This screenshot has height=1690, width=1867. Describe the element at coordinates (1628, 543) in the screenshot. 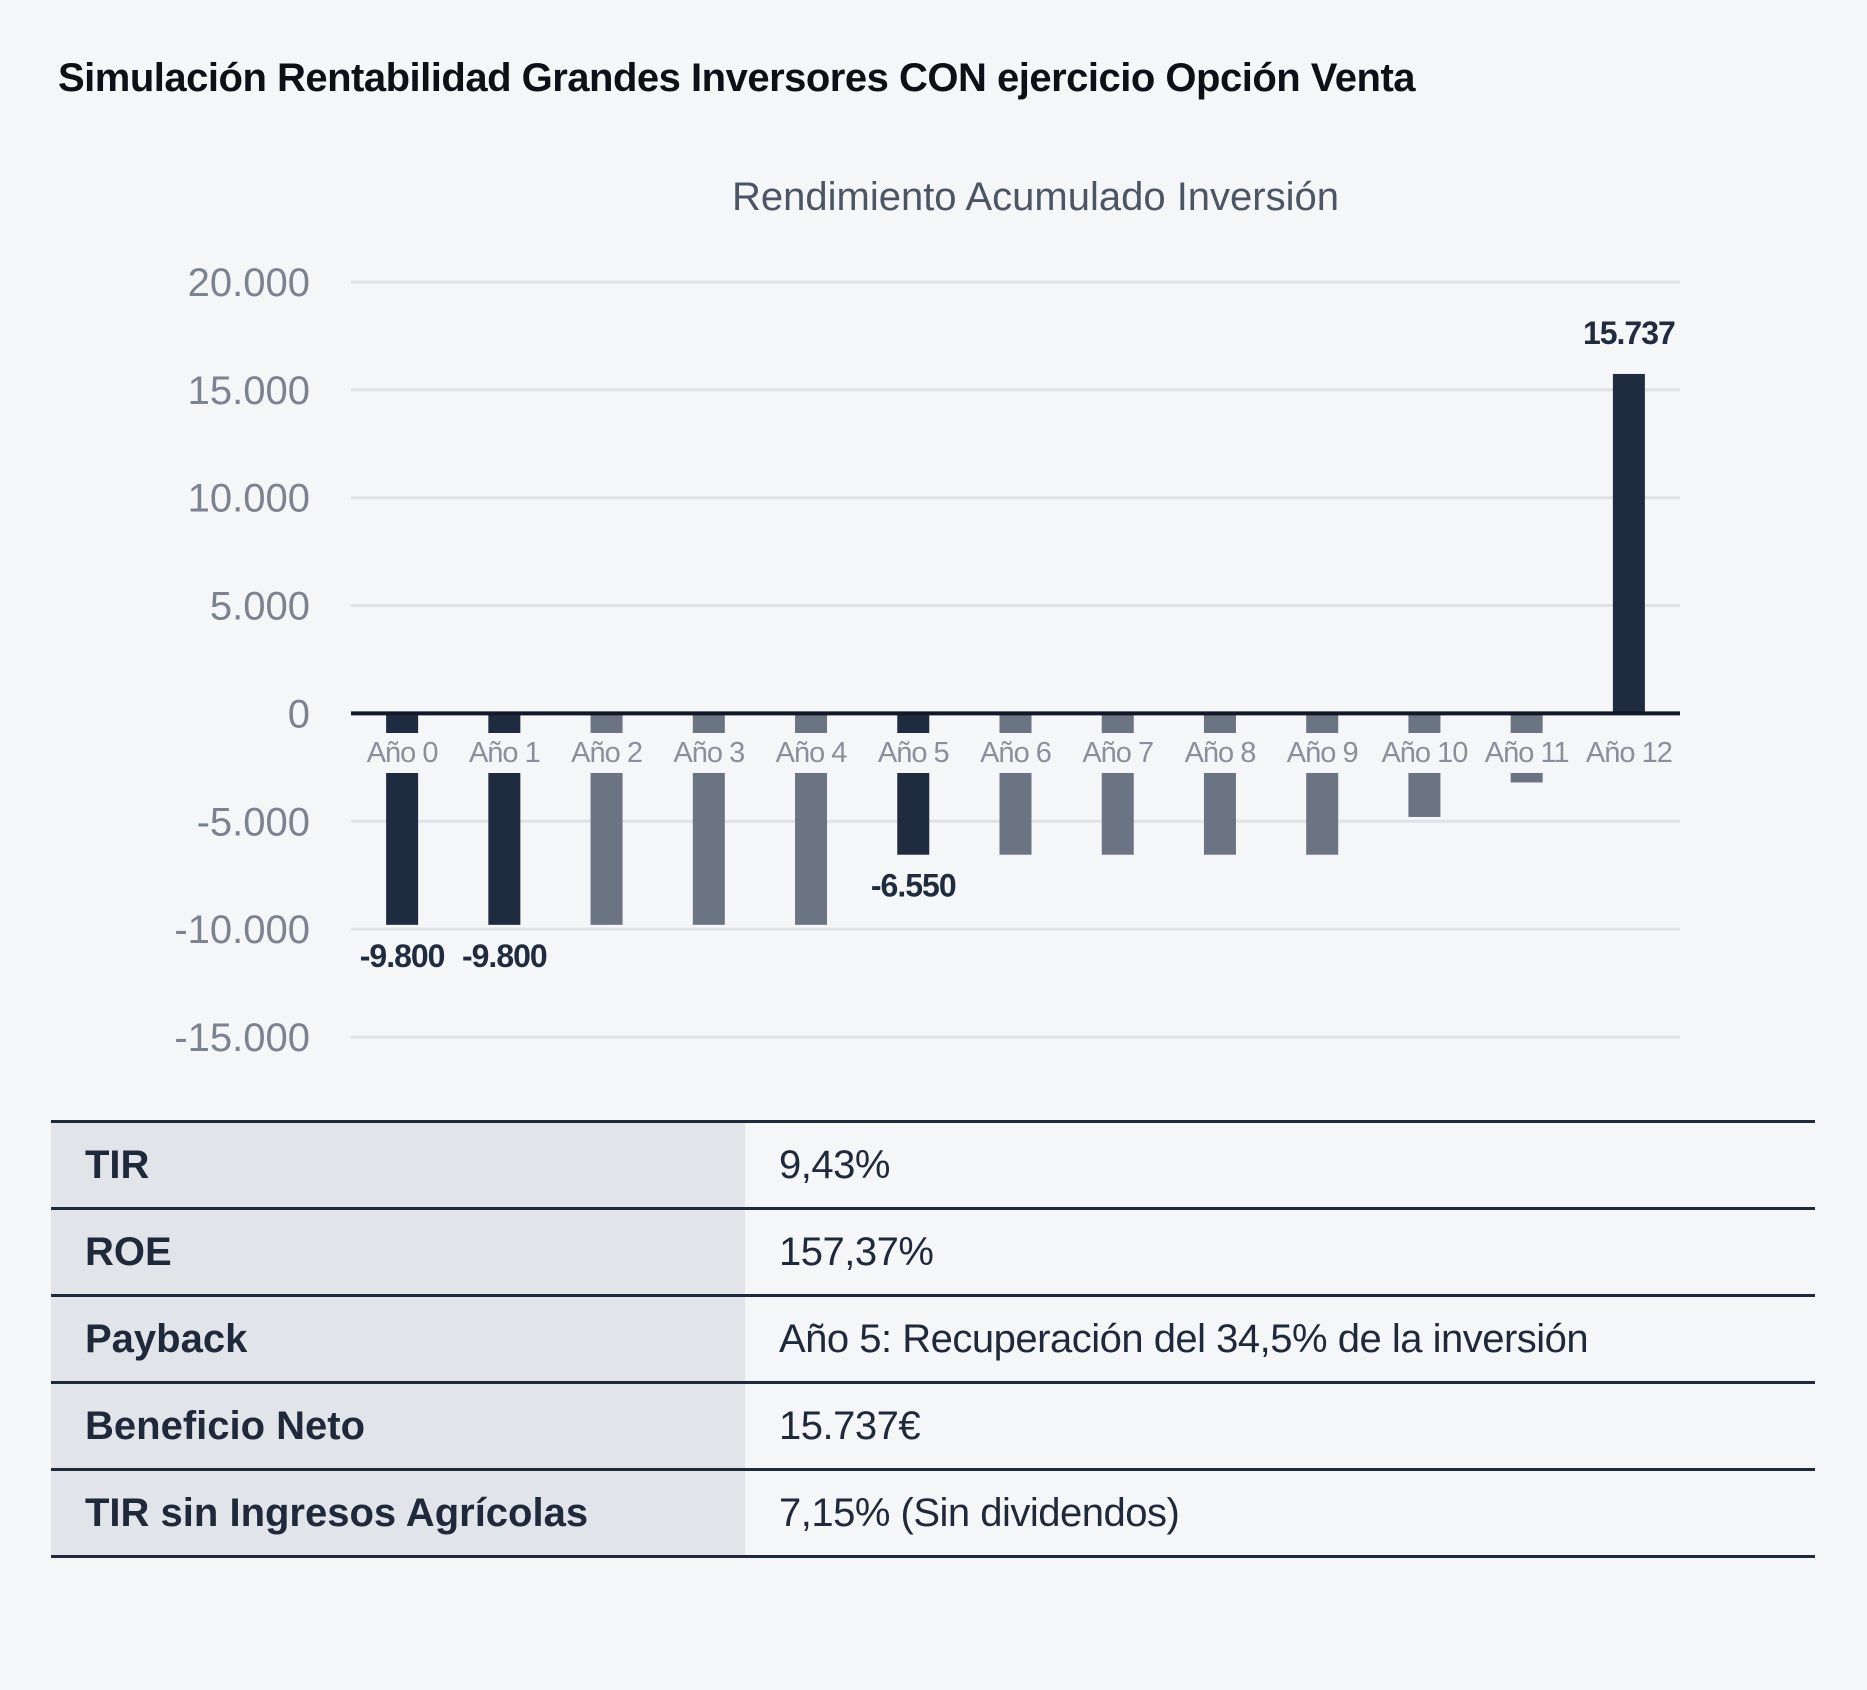

I see `bar` at that location.